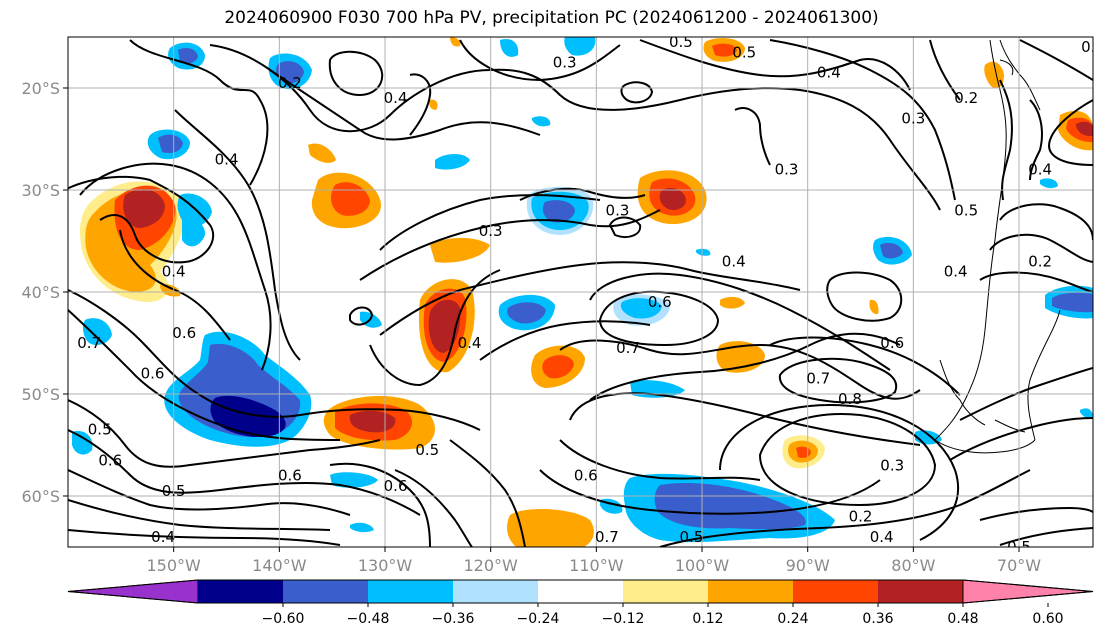 This screenshot has width=1103, height=641. Describe the element at coordinates (1019, 565) in the screenshot. I see `lon-tick-label: 70°W` at that location.